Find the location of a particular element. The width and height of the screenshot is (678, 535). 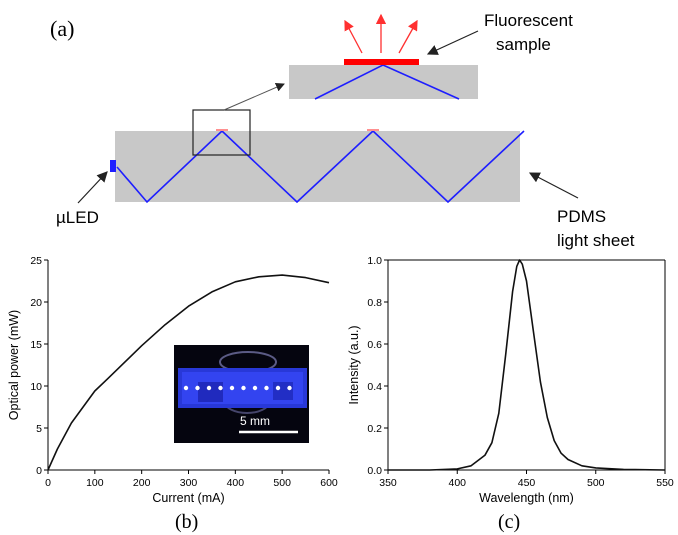

scale-bar-label: 5 mm is located at coordinates (255, 421).